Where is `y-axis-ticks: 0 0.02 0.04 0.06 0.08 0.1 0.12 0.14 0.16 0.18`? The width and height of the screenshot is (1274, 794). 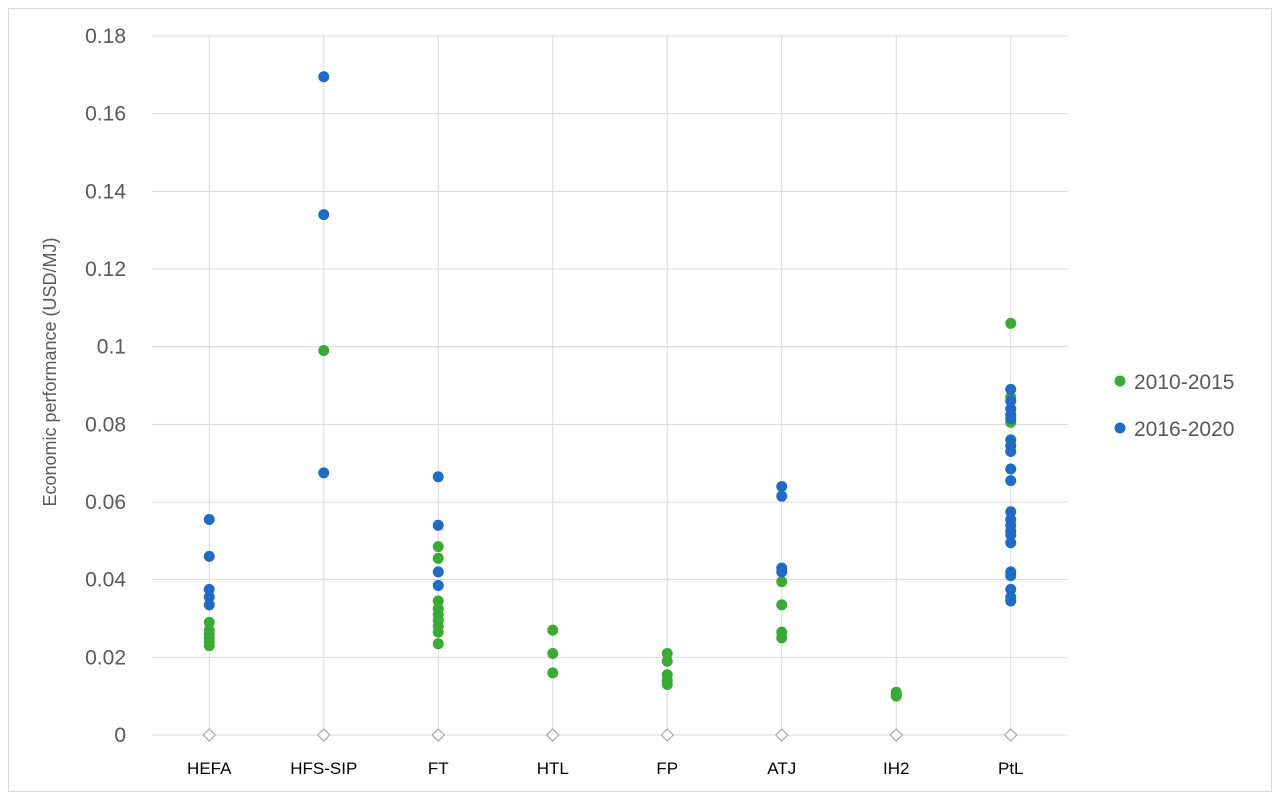 y-axis-ticks: 0 0.02 0.04 0.06 0.08 0.1 0.12 0.14 0.16 0.18 is located at coordinates (105, 386).